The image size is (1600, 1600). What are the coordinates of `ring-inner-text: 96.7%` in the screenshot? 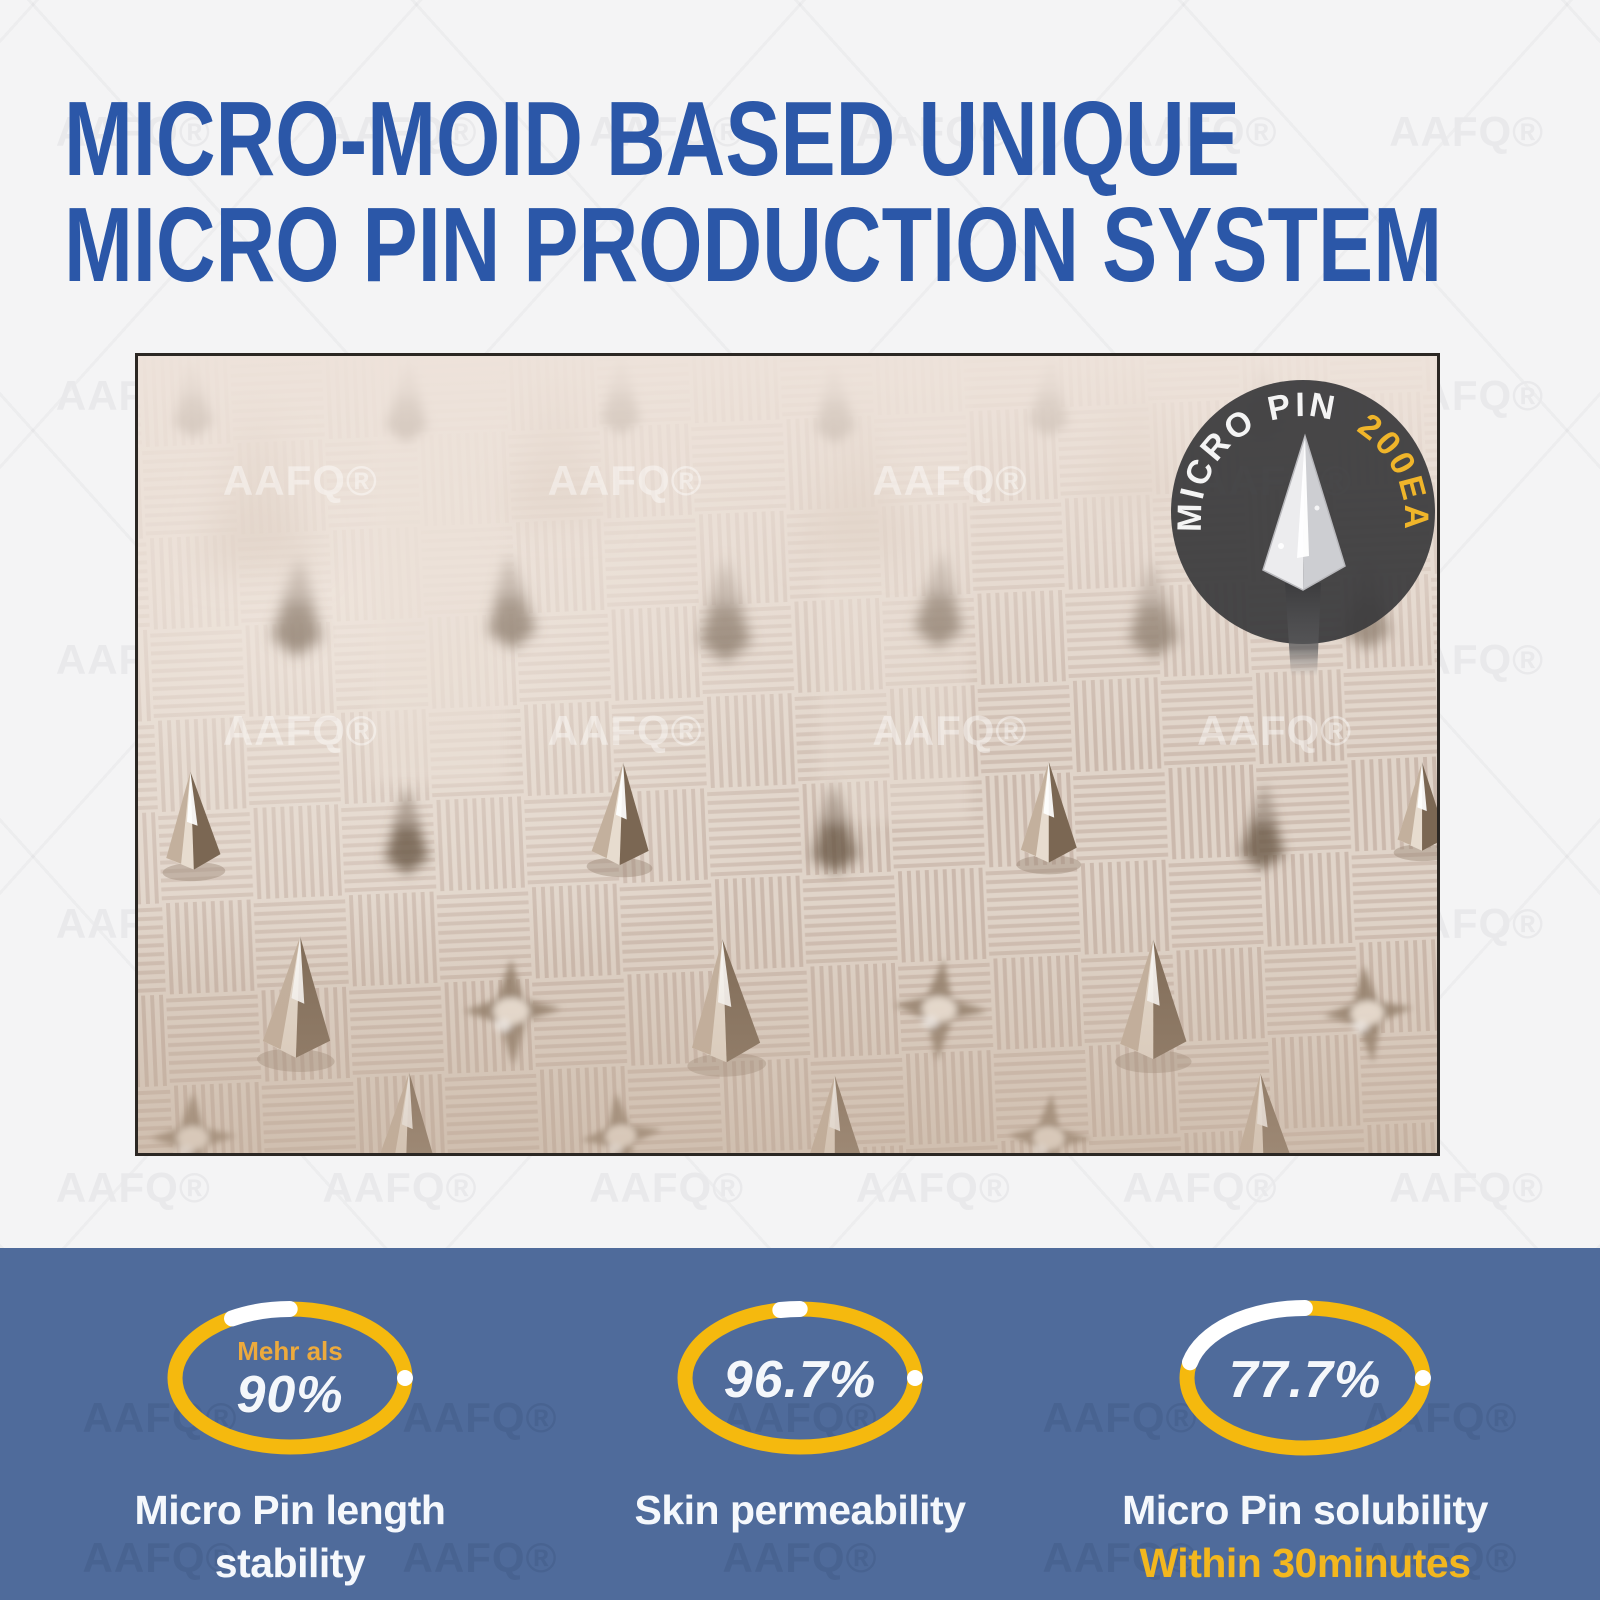 It's located at (800, 1380).